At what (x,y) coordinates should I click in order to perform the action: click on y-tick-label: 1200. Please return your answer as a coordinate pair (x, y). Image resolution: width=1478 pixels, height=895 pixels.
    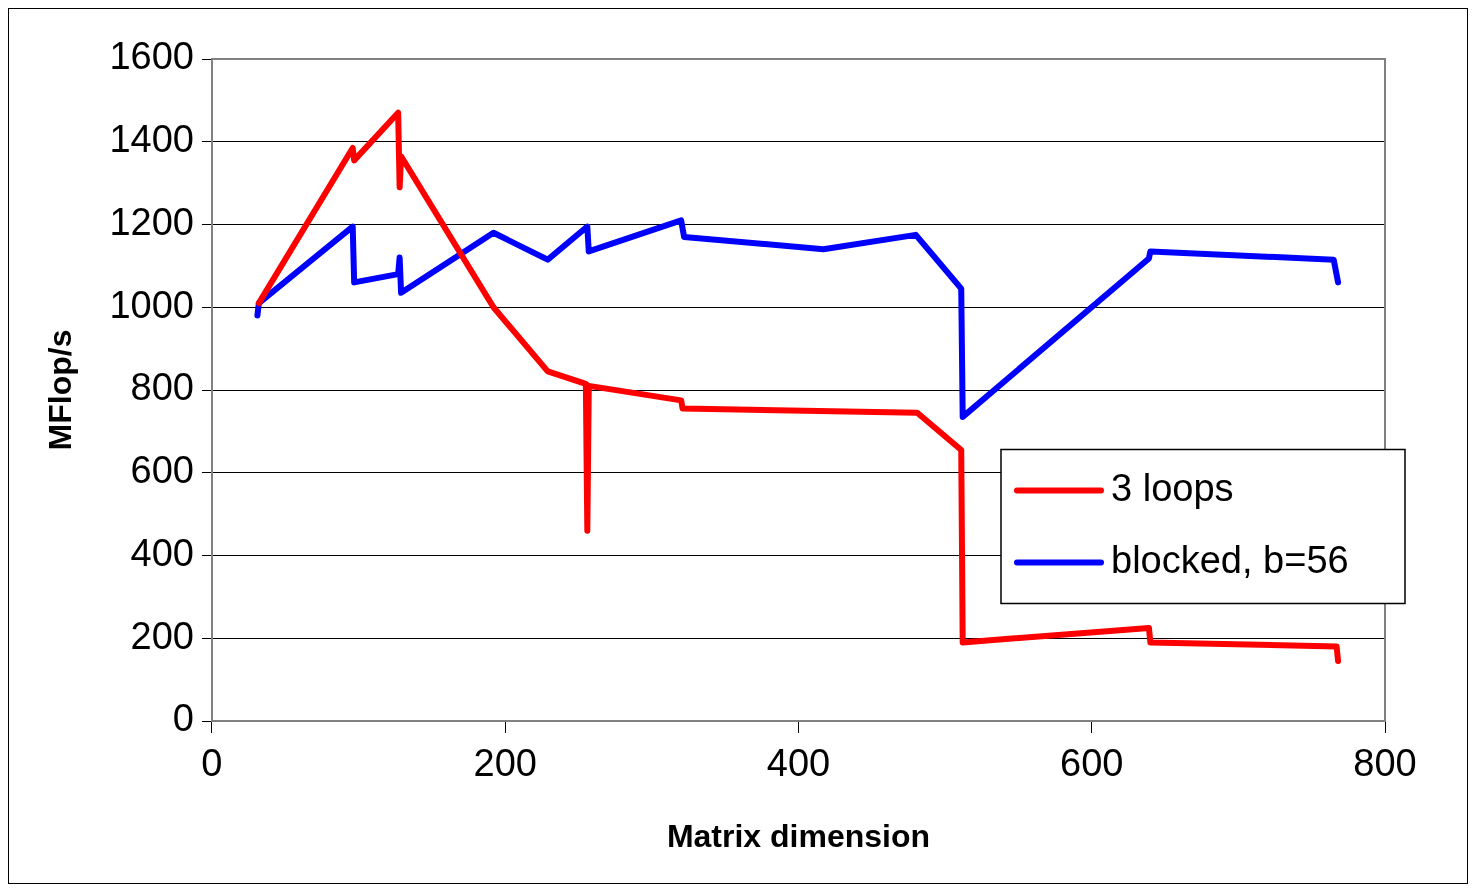
    Looking at the image, I should click on (151, 221).